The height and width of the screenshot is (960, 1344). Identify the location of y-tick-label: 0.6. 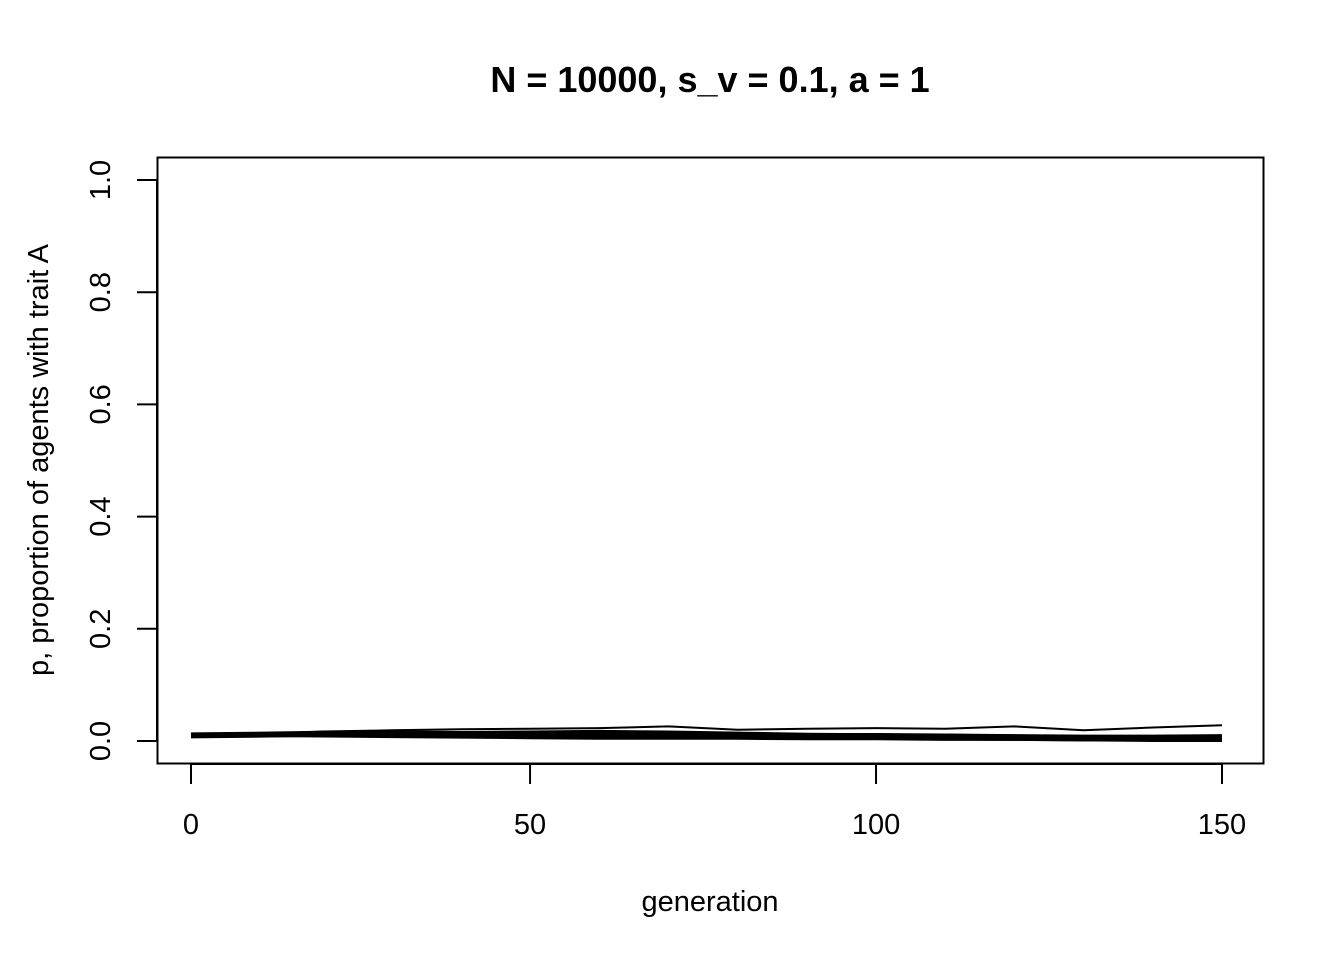
(101, 404).